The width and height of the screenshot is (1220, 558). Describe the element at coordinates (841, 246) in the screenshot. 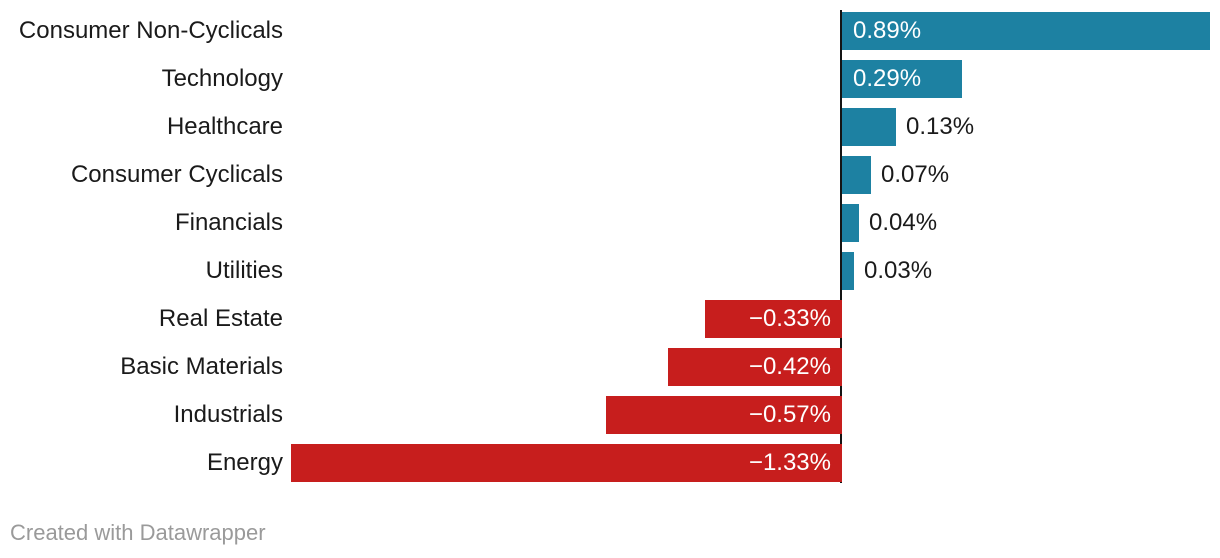

I see `zero-axis-line` at that location.